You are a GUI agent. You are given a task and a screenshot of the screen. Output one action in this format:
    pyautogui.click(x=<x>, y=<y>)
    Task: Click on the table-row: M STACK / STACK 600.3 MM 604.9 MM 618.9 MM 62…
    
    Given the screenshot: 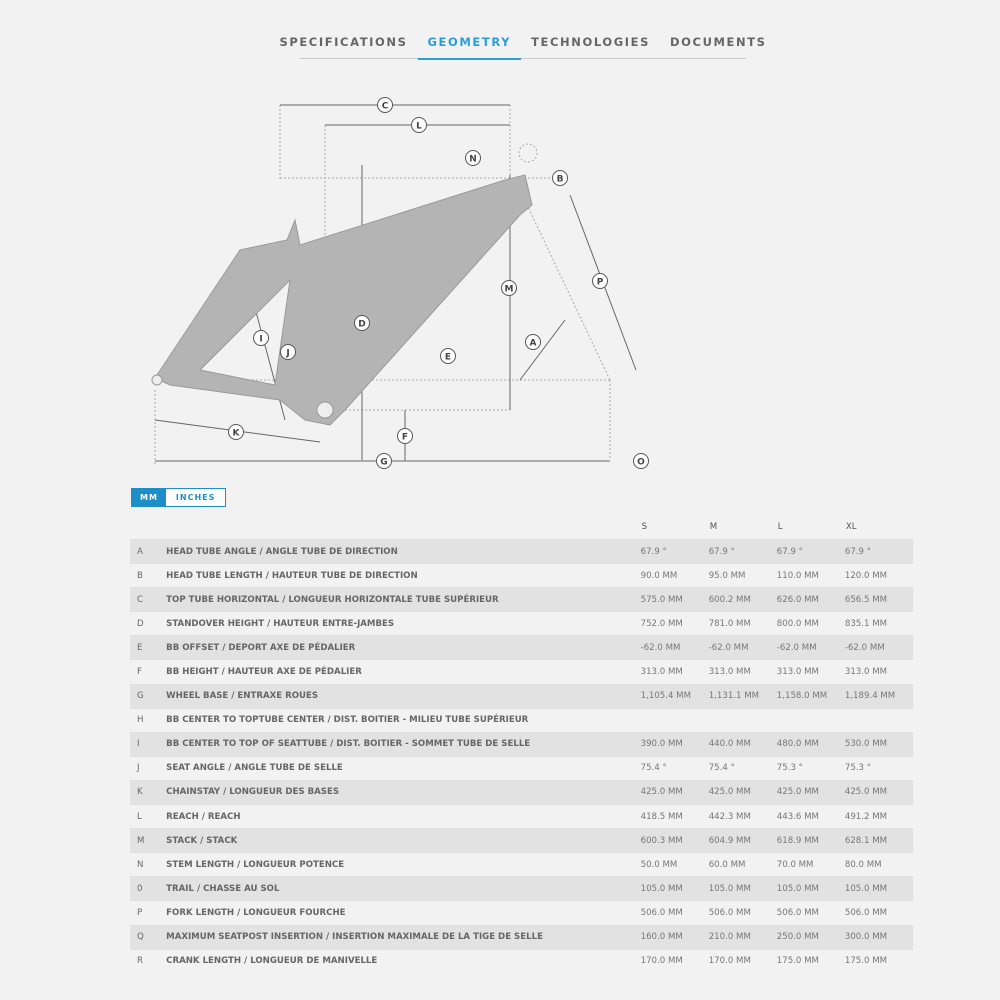 What is the action you would take?
    pyautogui.click(x=521, y=840)
    